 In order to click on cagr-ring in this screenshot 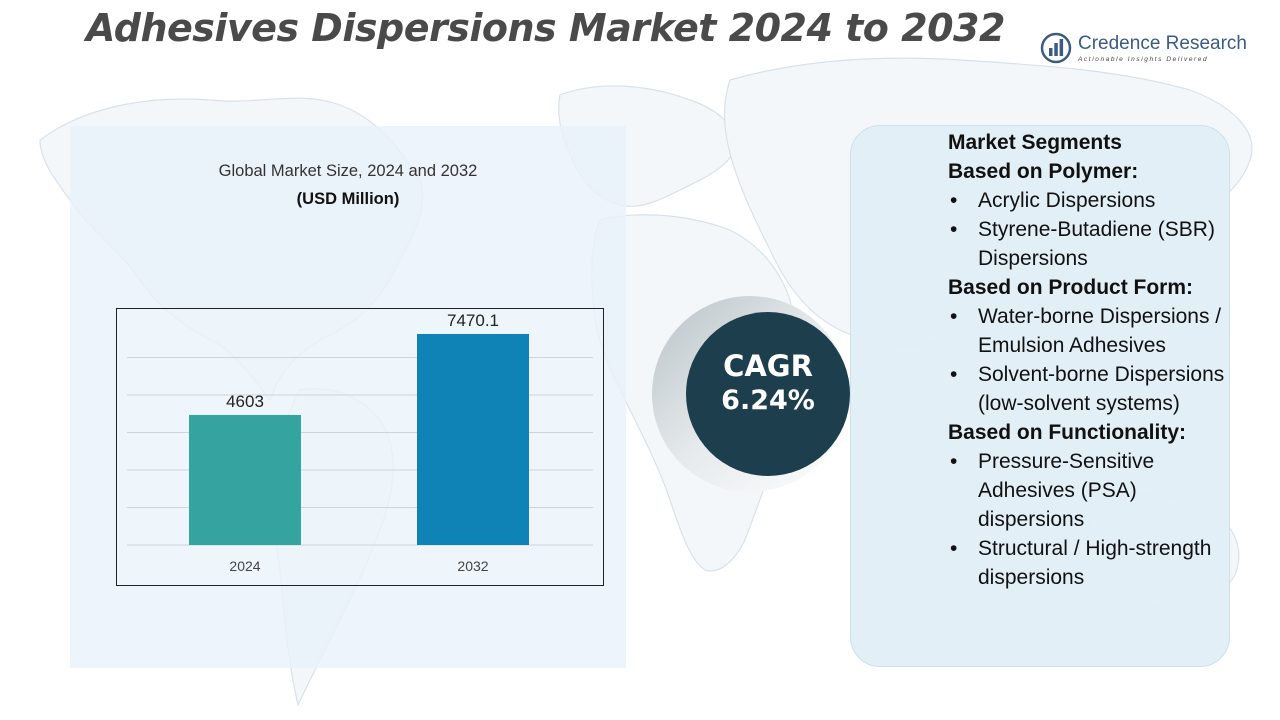, I will do `click(751, 394)`.